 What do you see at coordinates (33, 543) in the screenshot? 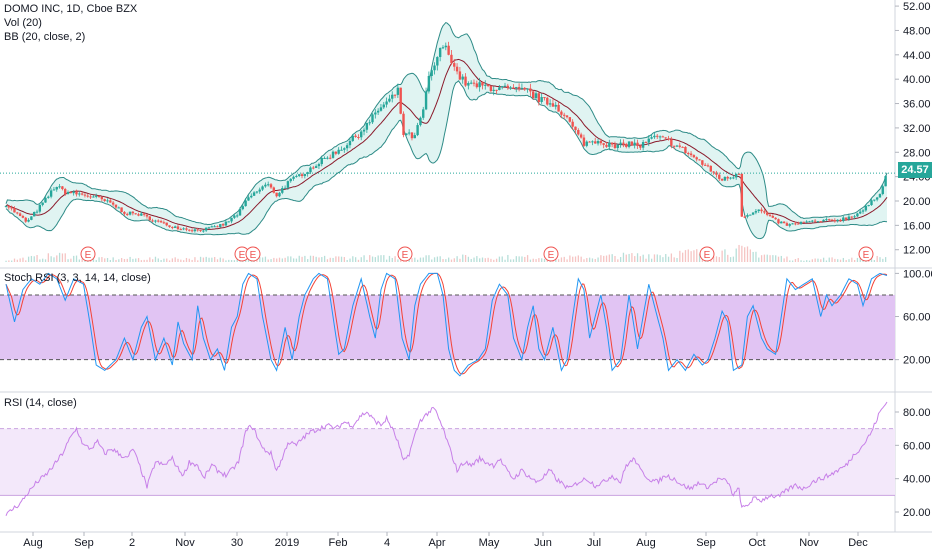
I see `time-axis-label: Aug` at bounding box center [33, 543].